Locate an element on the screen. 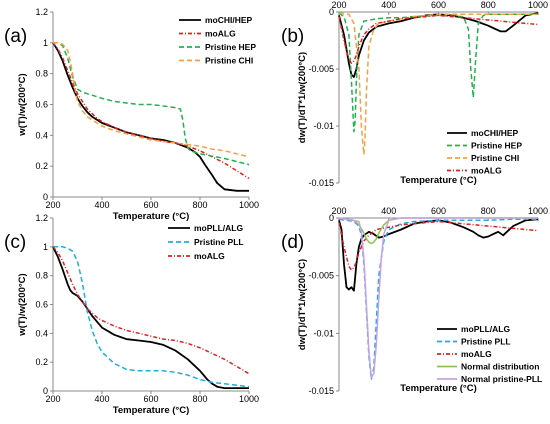  legend-label: Normal distribution is located at coordinates (500, 367).